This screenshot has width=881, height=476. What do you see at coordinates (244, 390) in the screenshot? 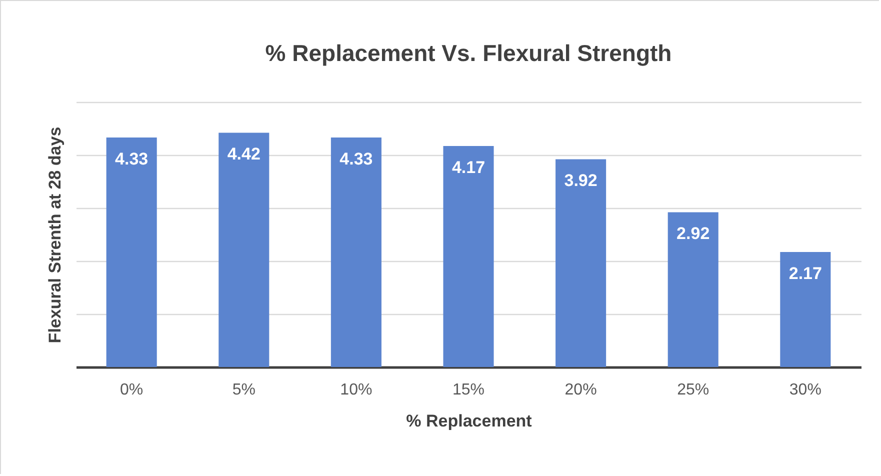
I see `x-tick-label: 5%` at bounding box center [244, 390].